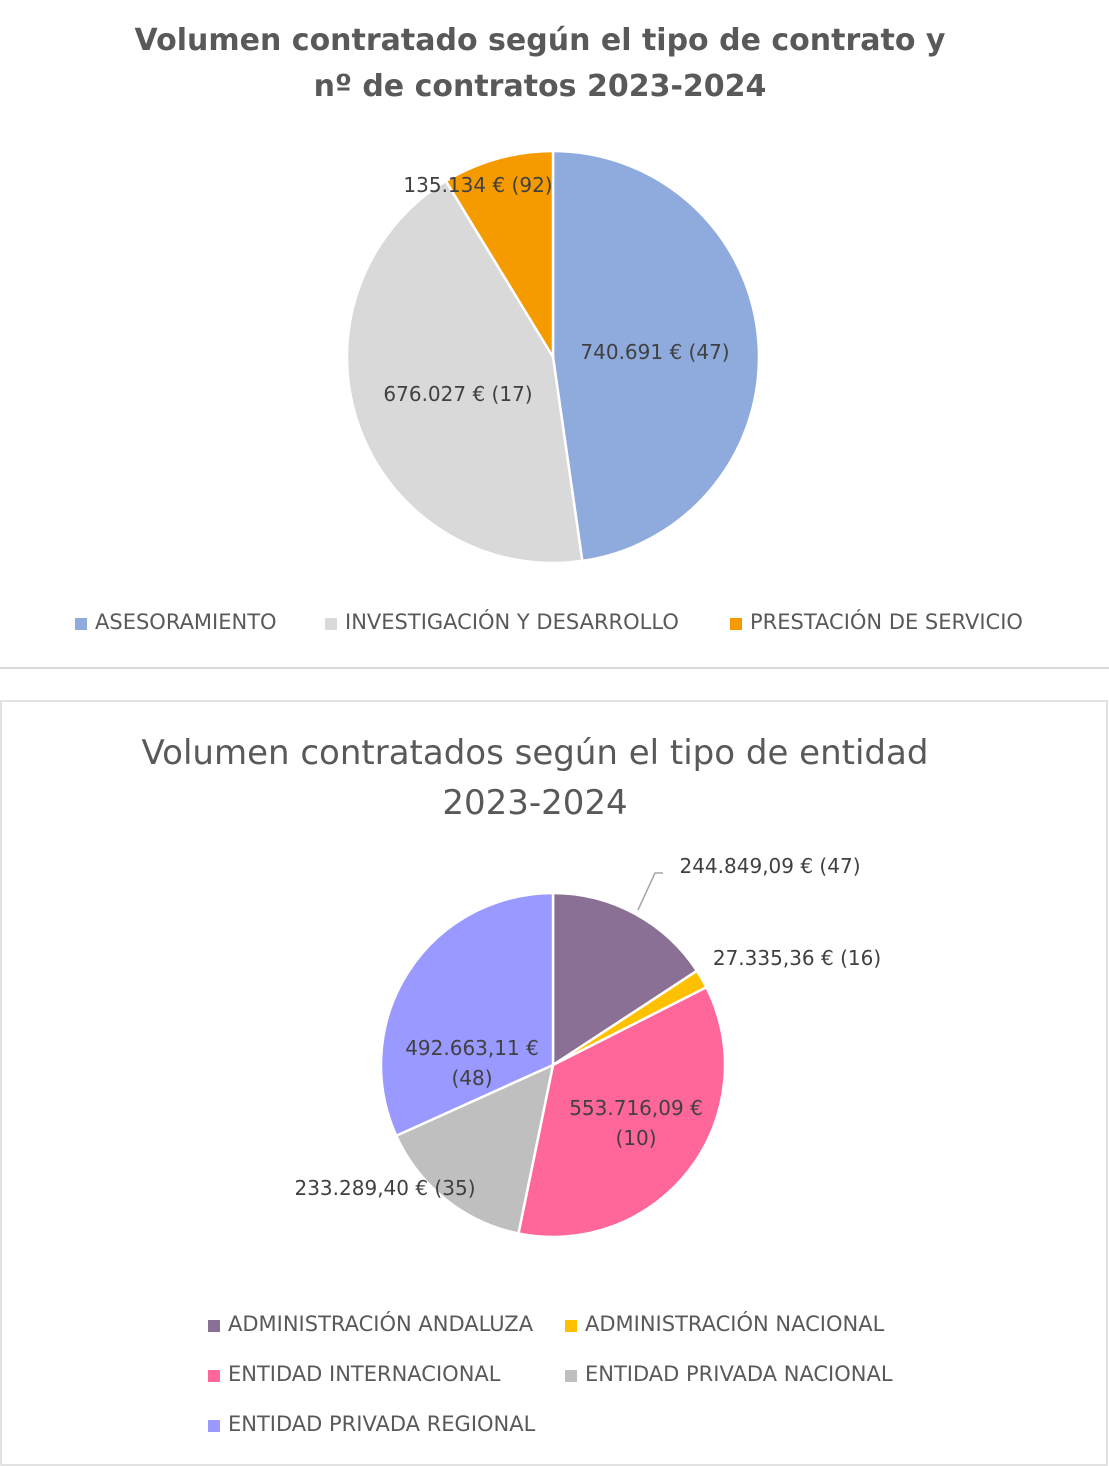 Image resolution: width=1109 pixels, height=1466 pixels. What do you see at coordinates (655, 352) in the screenshot?
I see `data-label: 740.691 € (47)` at bounding box center [655, 352].